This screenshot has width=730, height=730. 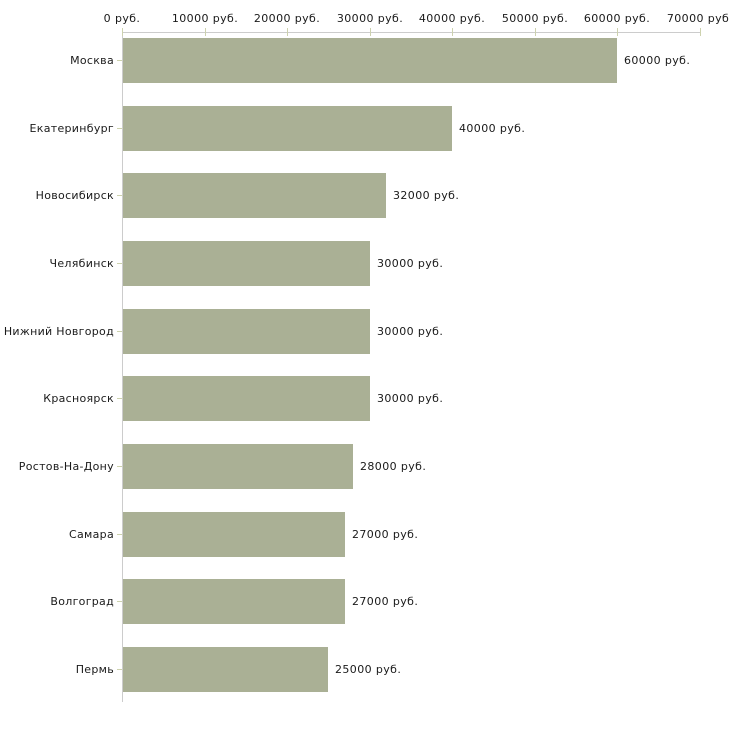 What do you see at coordinates (617, 18) in the screenshot?
I see `x-axis-tick-label: 60000 руб.` at bounding box center [617, 18].